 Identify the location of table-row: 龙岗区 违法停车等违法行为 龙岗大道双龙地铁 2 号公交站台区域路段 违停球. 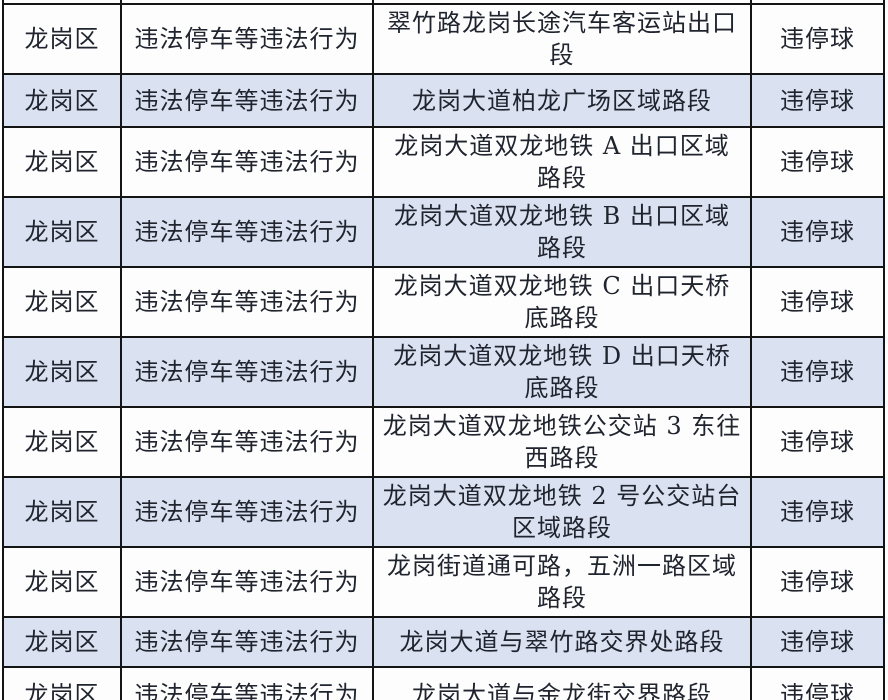
(443, 512).